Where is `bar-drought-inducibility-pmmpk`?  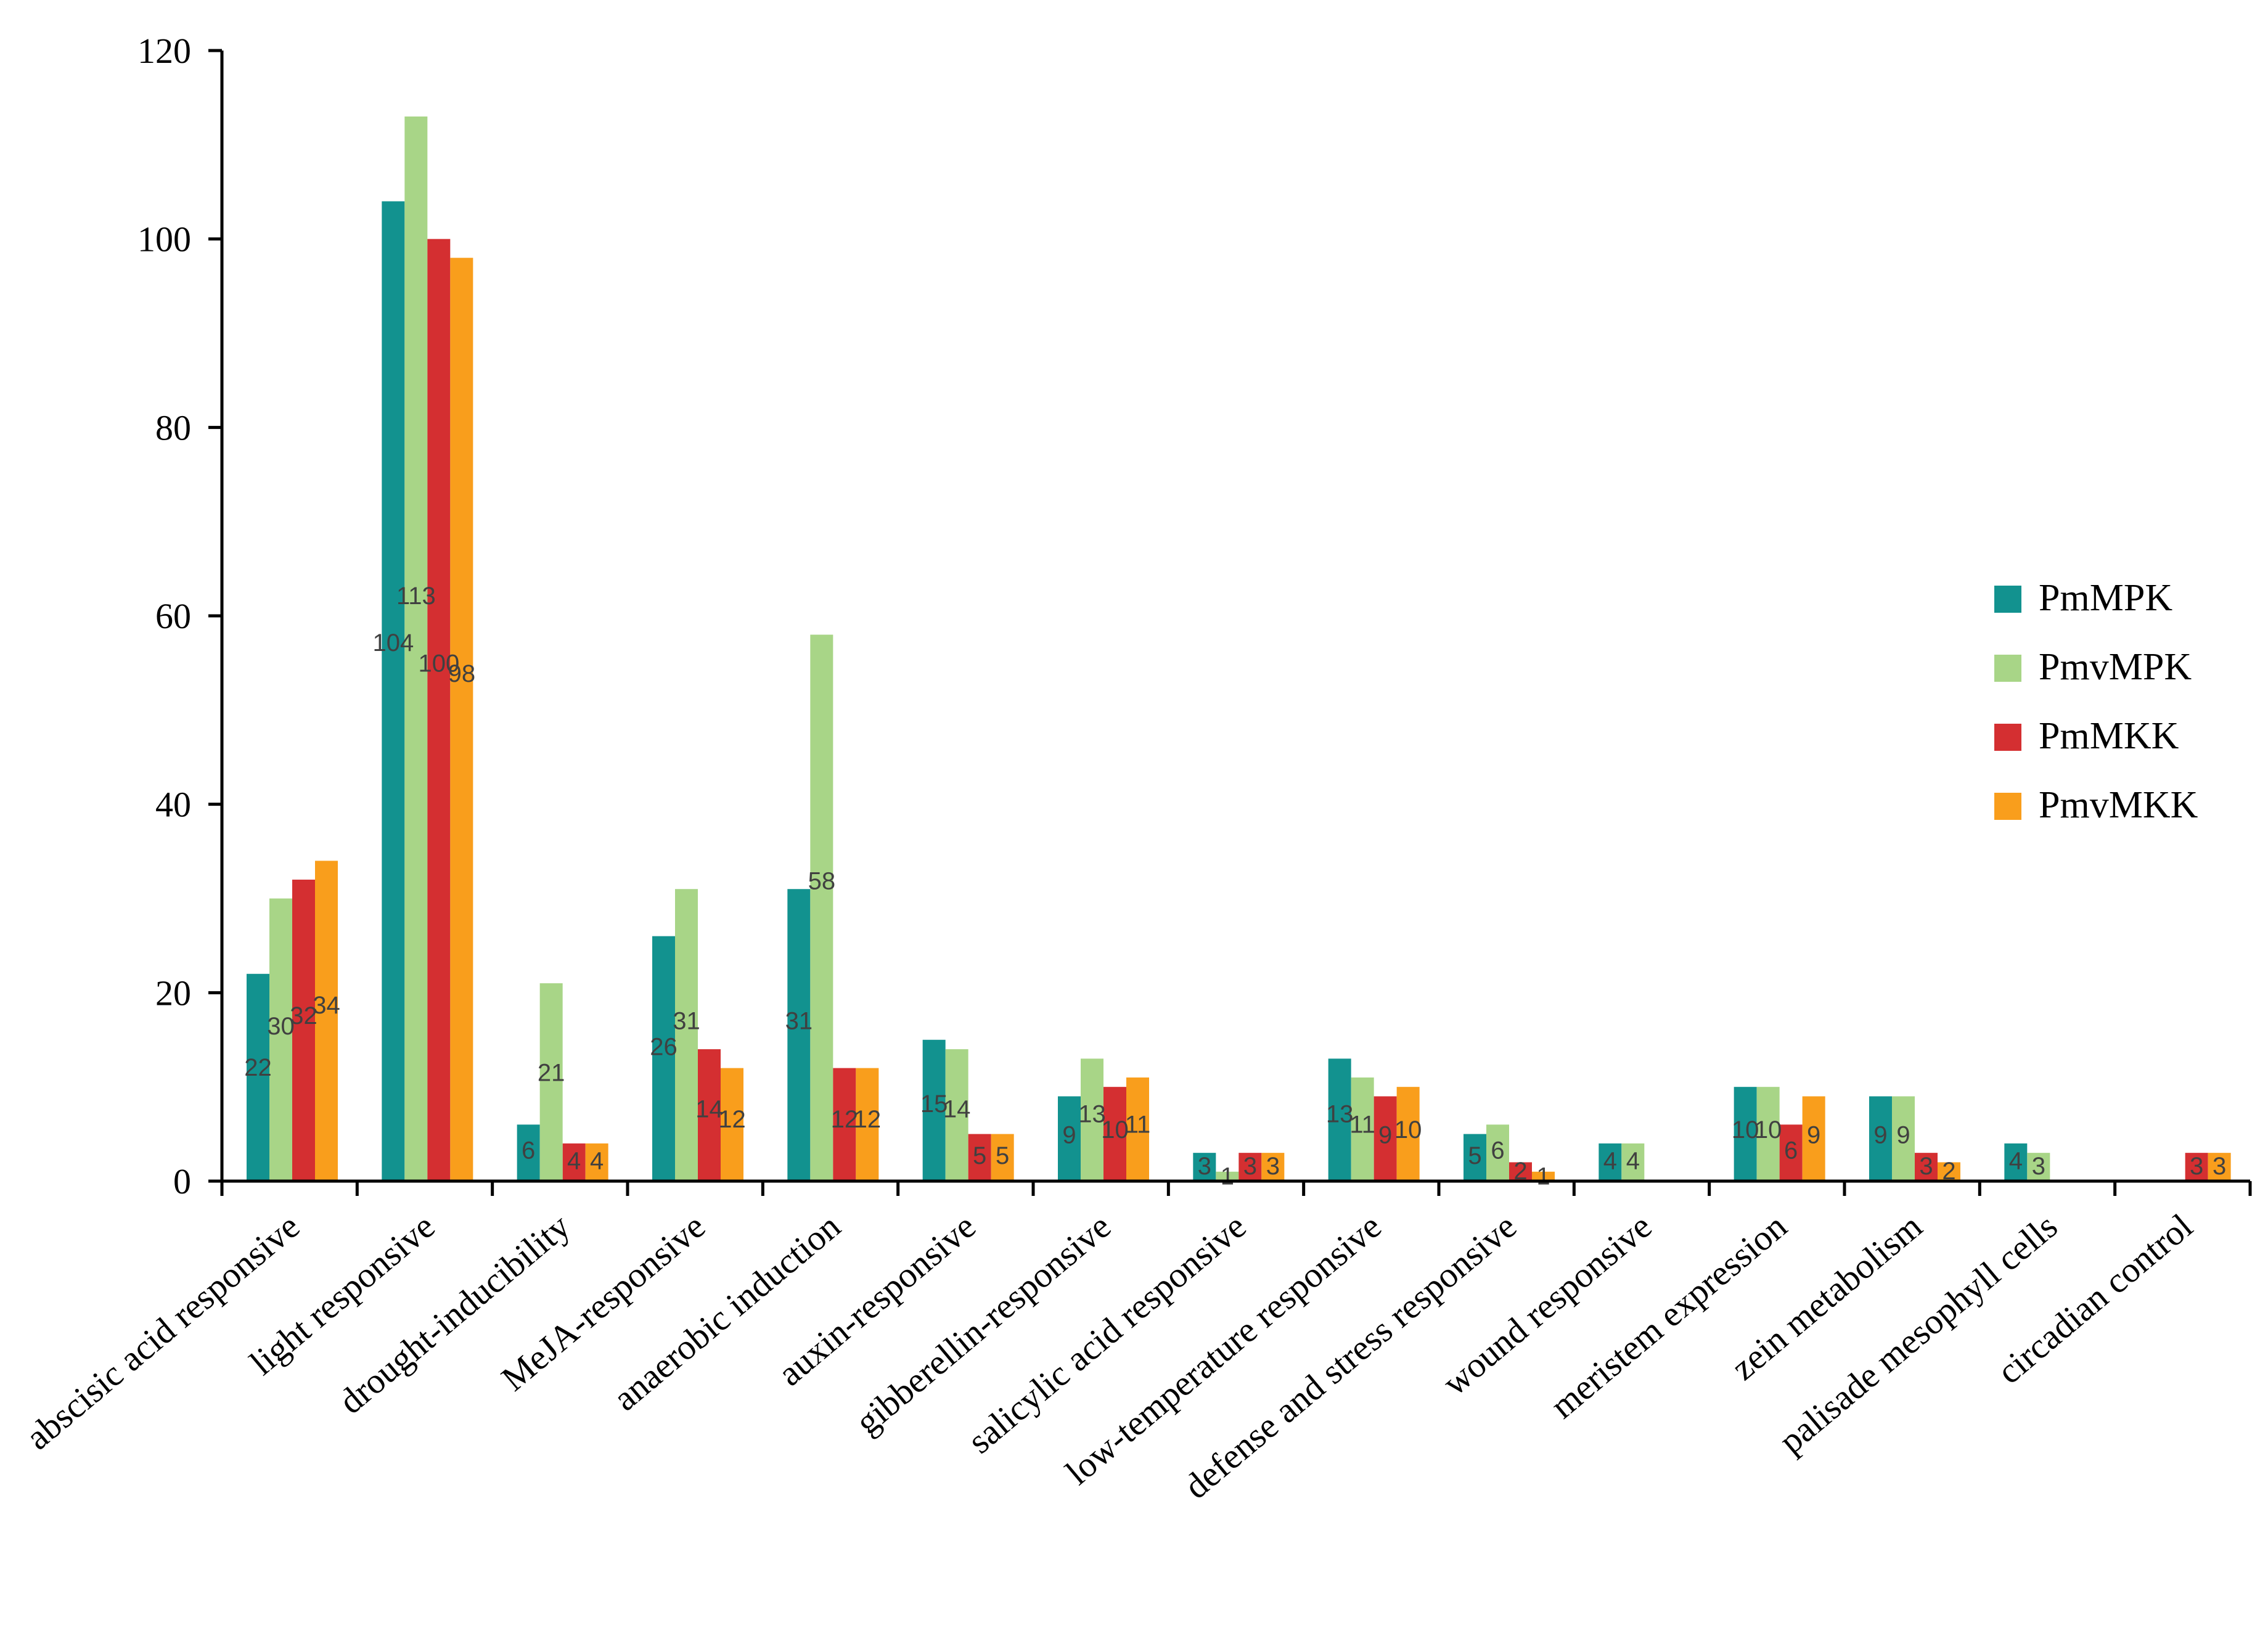
bar-drought-inducibility-pmmpk is located at coordinates (528, 1152).